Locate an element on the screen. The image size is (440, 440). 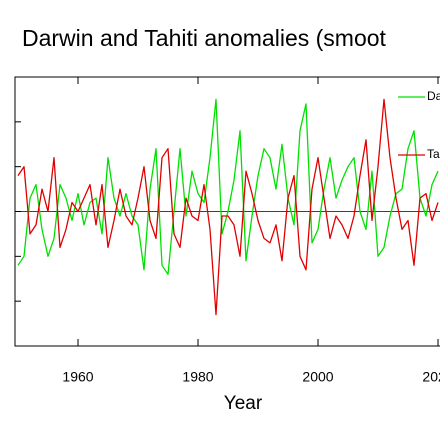
legend-label: Da is located at coordinates (433, 96).